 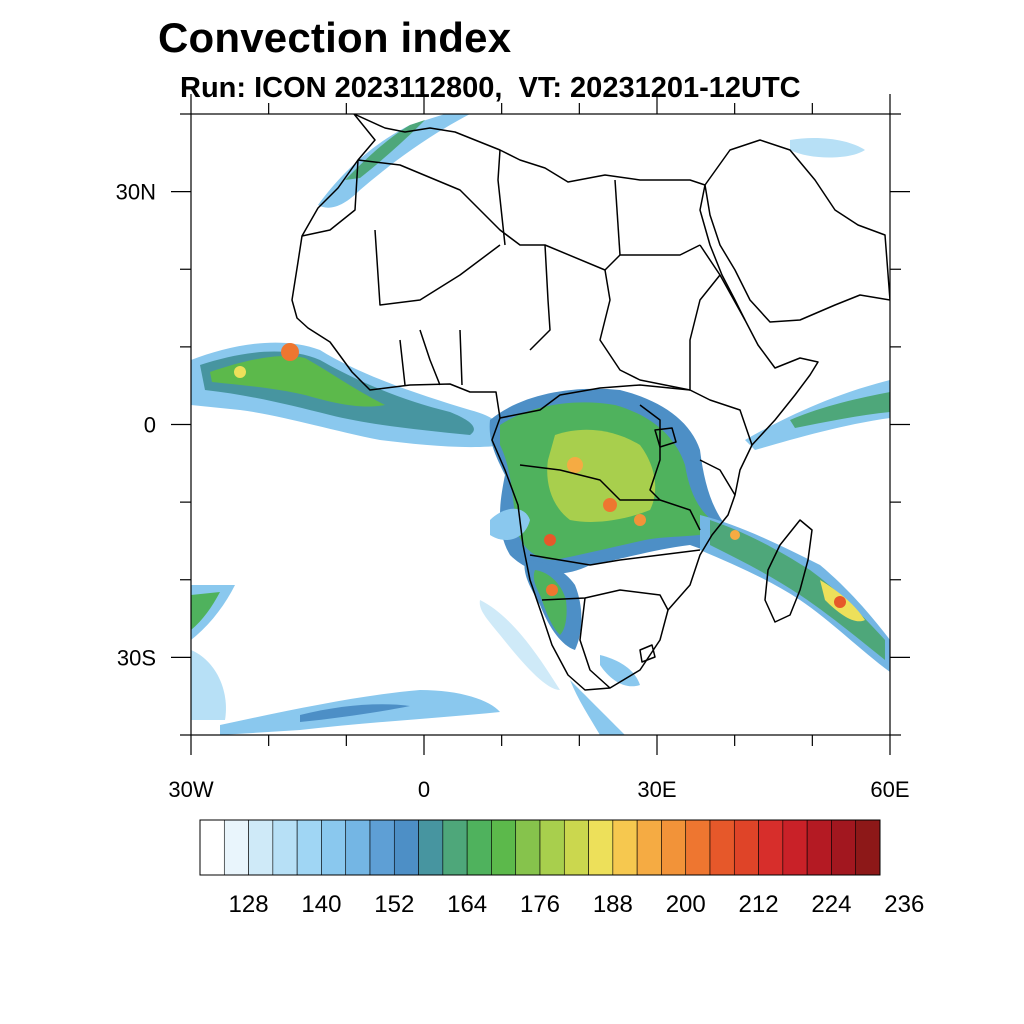 What do you see at coordinates (190, 789) in the screenshot?
I see `lon-label: 30W` at bounding box center [190, 789].